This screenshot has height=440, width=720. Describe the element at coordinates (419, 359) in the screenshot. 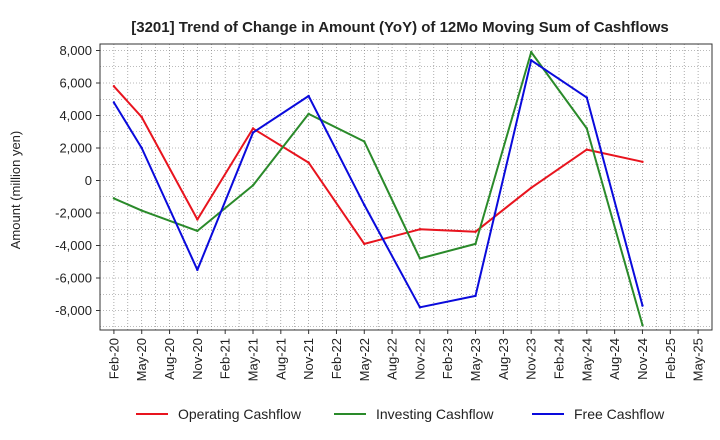

I see `x-tick-label: Nov-22` at that location.